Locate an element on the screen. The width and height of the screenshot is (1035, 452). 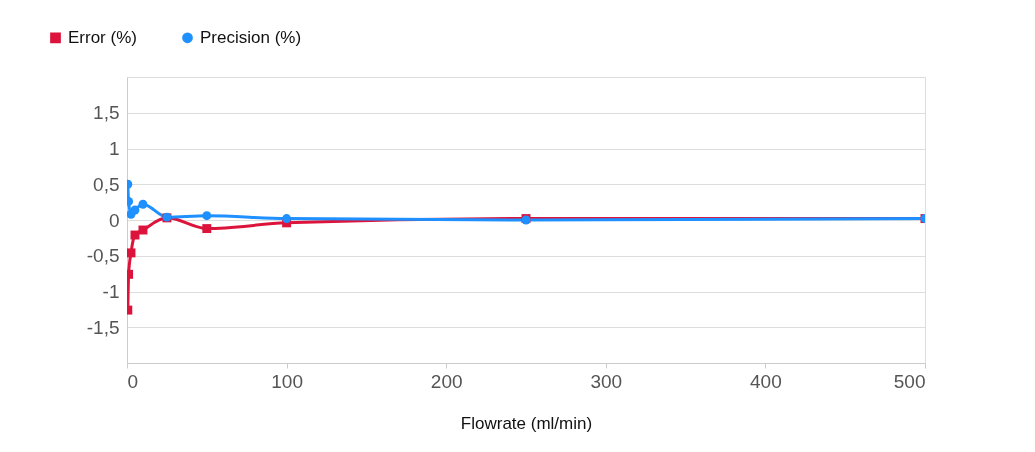
y-tick-label: 1,5 is located at coordinates (106, 113).